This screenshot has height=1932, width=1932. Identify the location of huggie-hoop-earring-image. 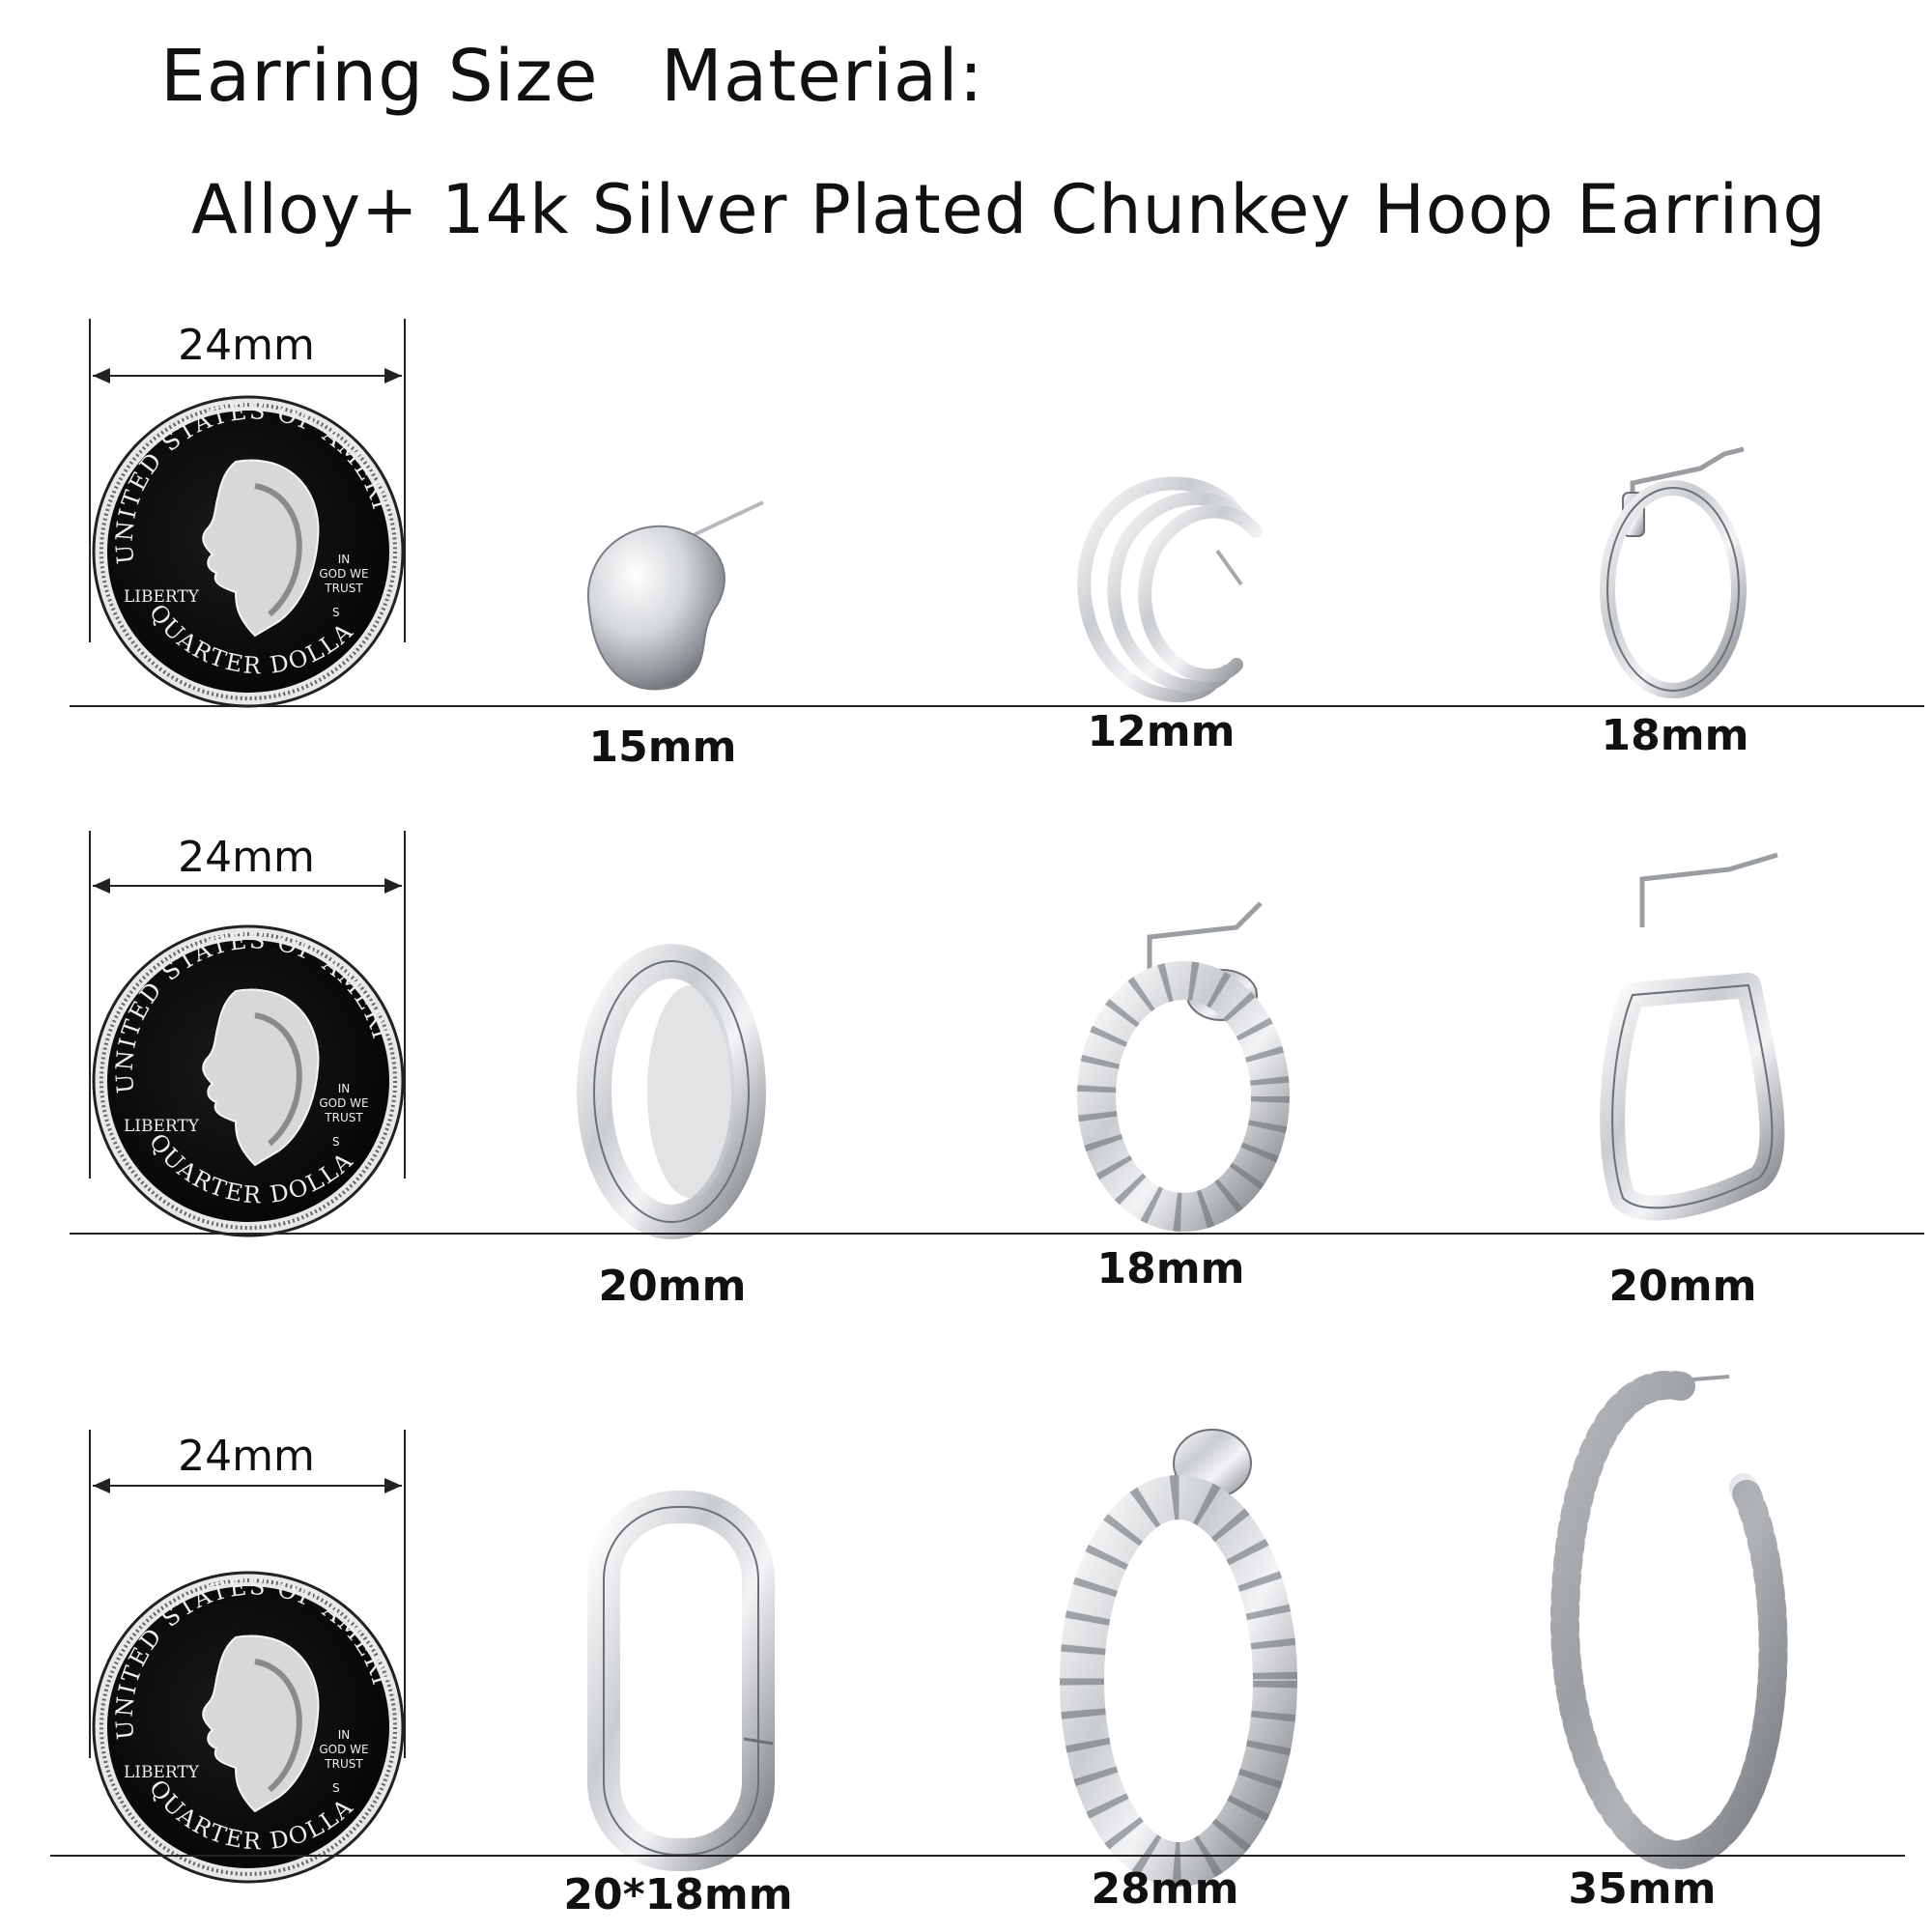
(671, 1091).